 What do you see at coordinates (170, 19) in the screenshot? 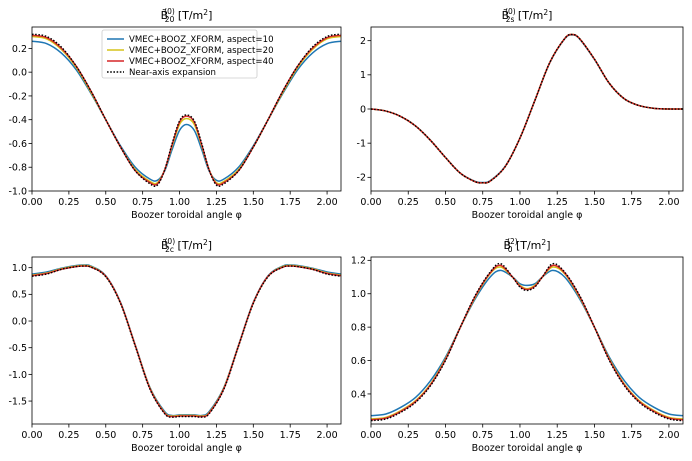
I see `title-title-sub: 20` at bounding box center [170, 19].